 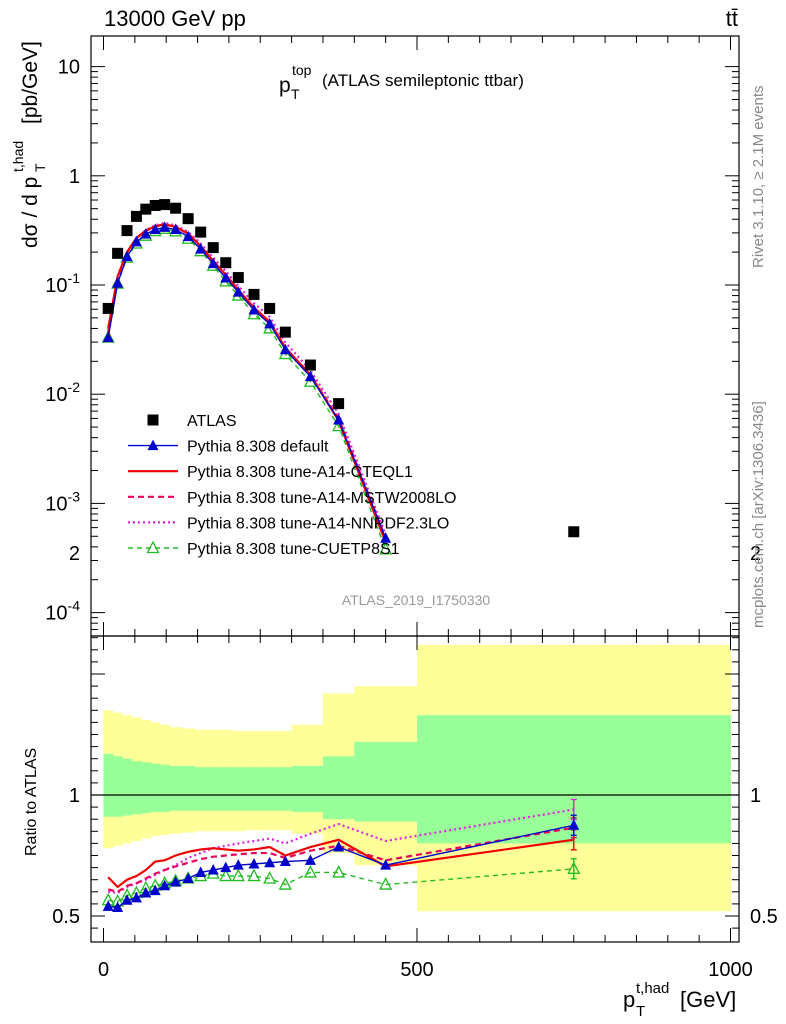 I want to click on series-pythia-8-308-default, so click(x=247, y=382).